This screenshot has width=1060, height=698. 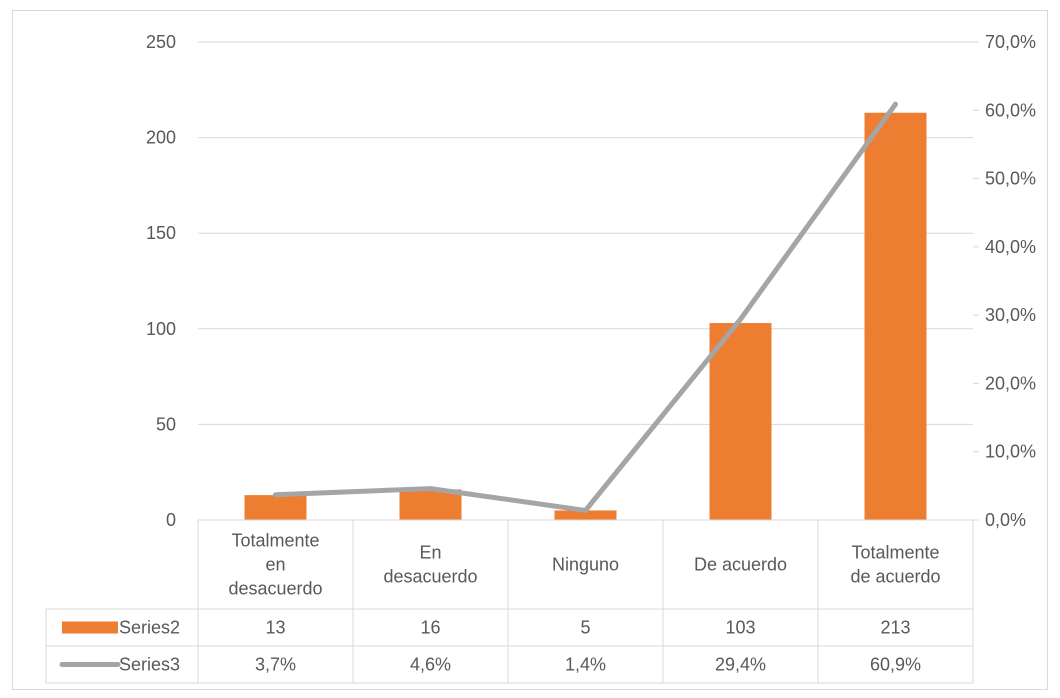 What do you see at coordinates (90, 627) in the screenshot?
I see `legend-key-bar` at bounding box center [90, 627].